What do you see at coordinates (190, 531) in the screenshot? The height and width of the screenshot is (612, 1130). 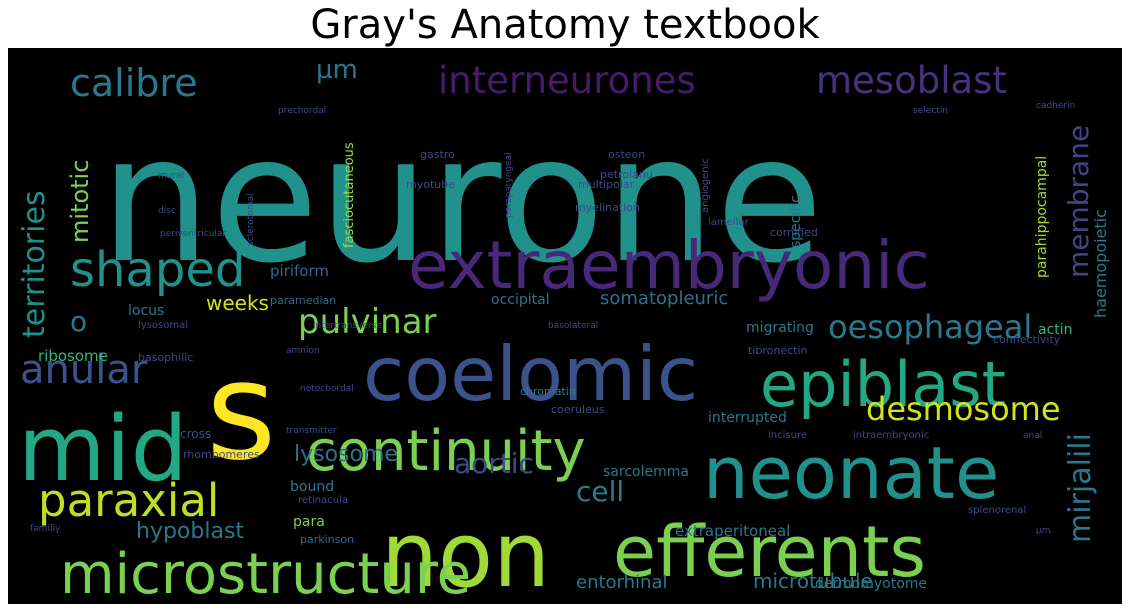 I see `cloud-word: hypoblast` at bounding box center [190, 531].